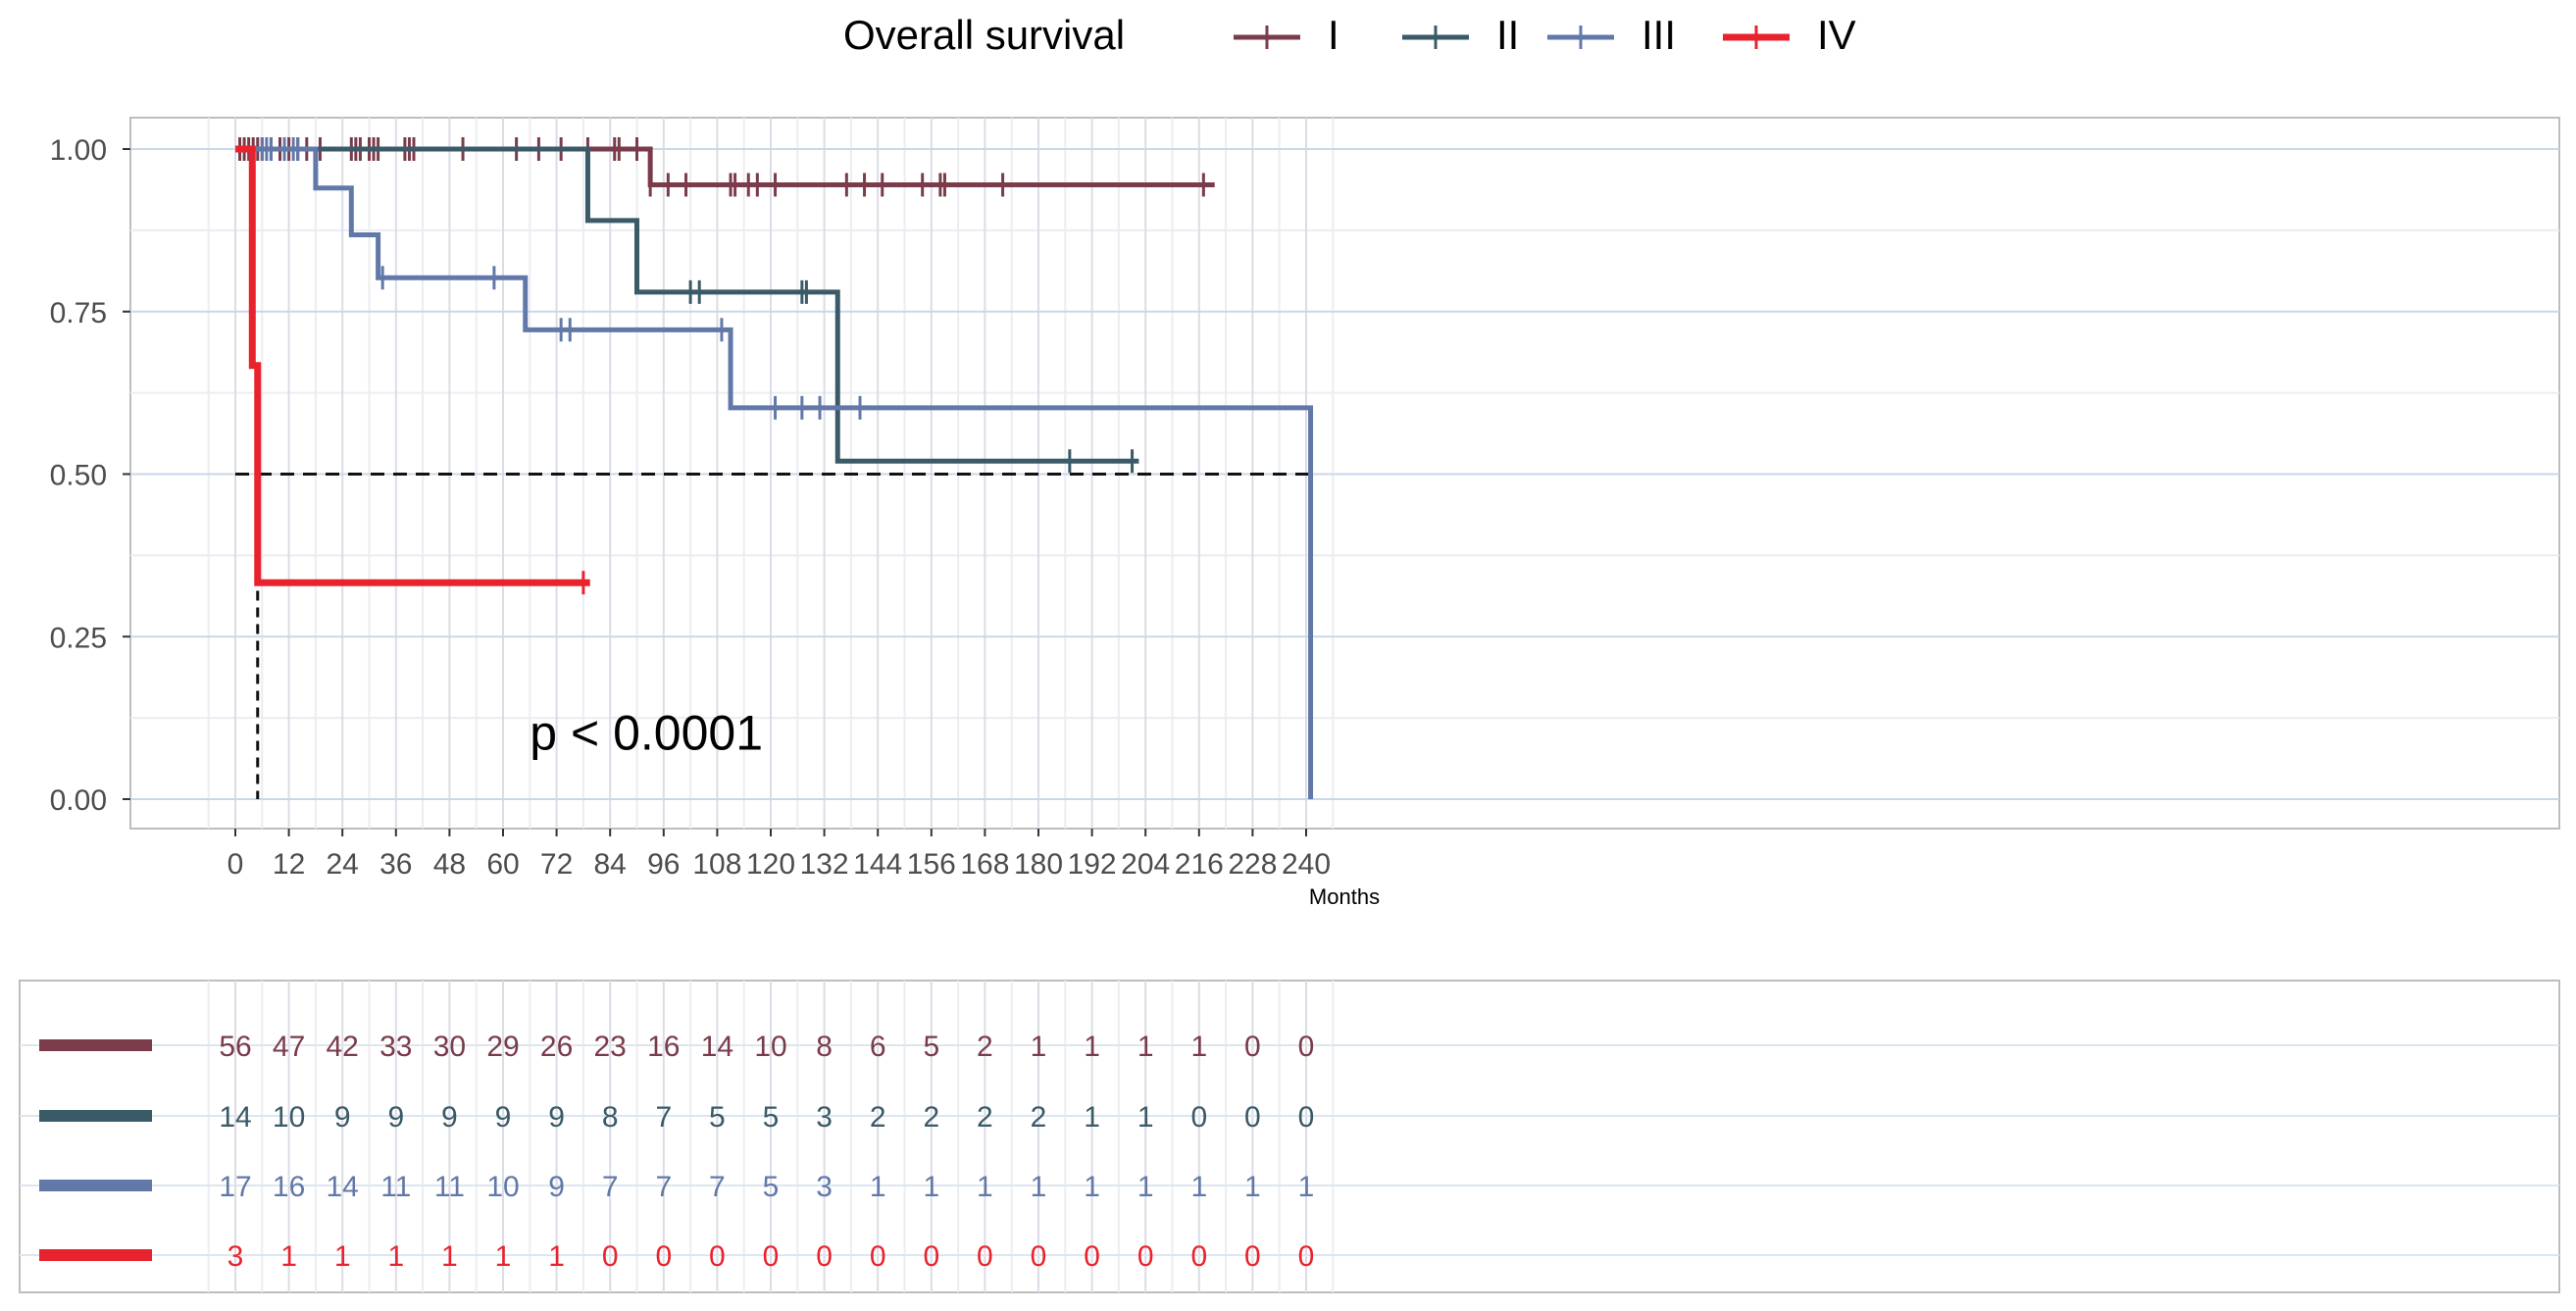 The width and height of the screenshot is (2576, 1311). I want to click on risk-value-i: 8, so click(824, 1047).